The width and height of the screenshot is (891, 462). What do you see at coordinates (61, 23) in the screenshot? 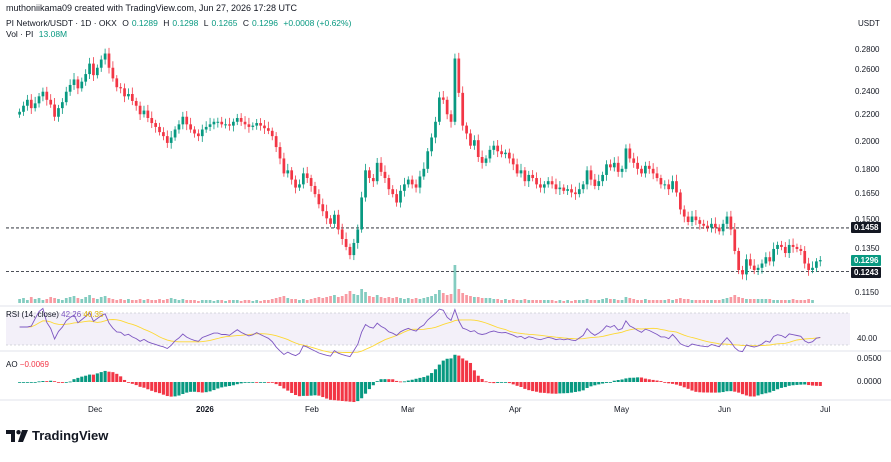
I see `symbol-title: PI Network/USDT · 1D · OKX` at bounding box center [61, 23].